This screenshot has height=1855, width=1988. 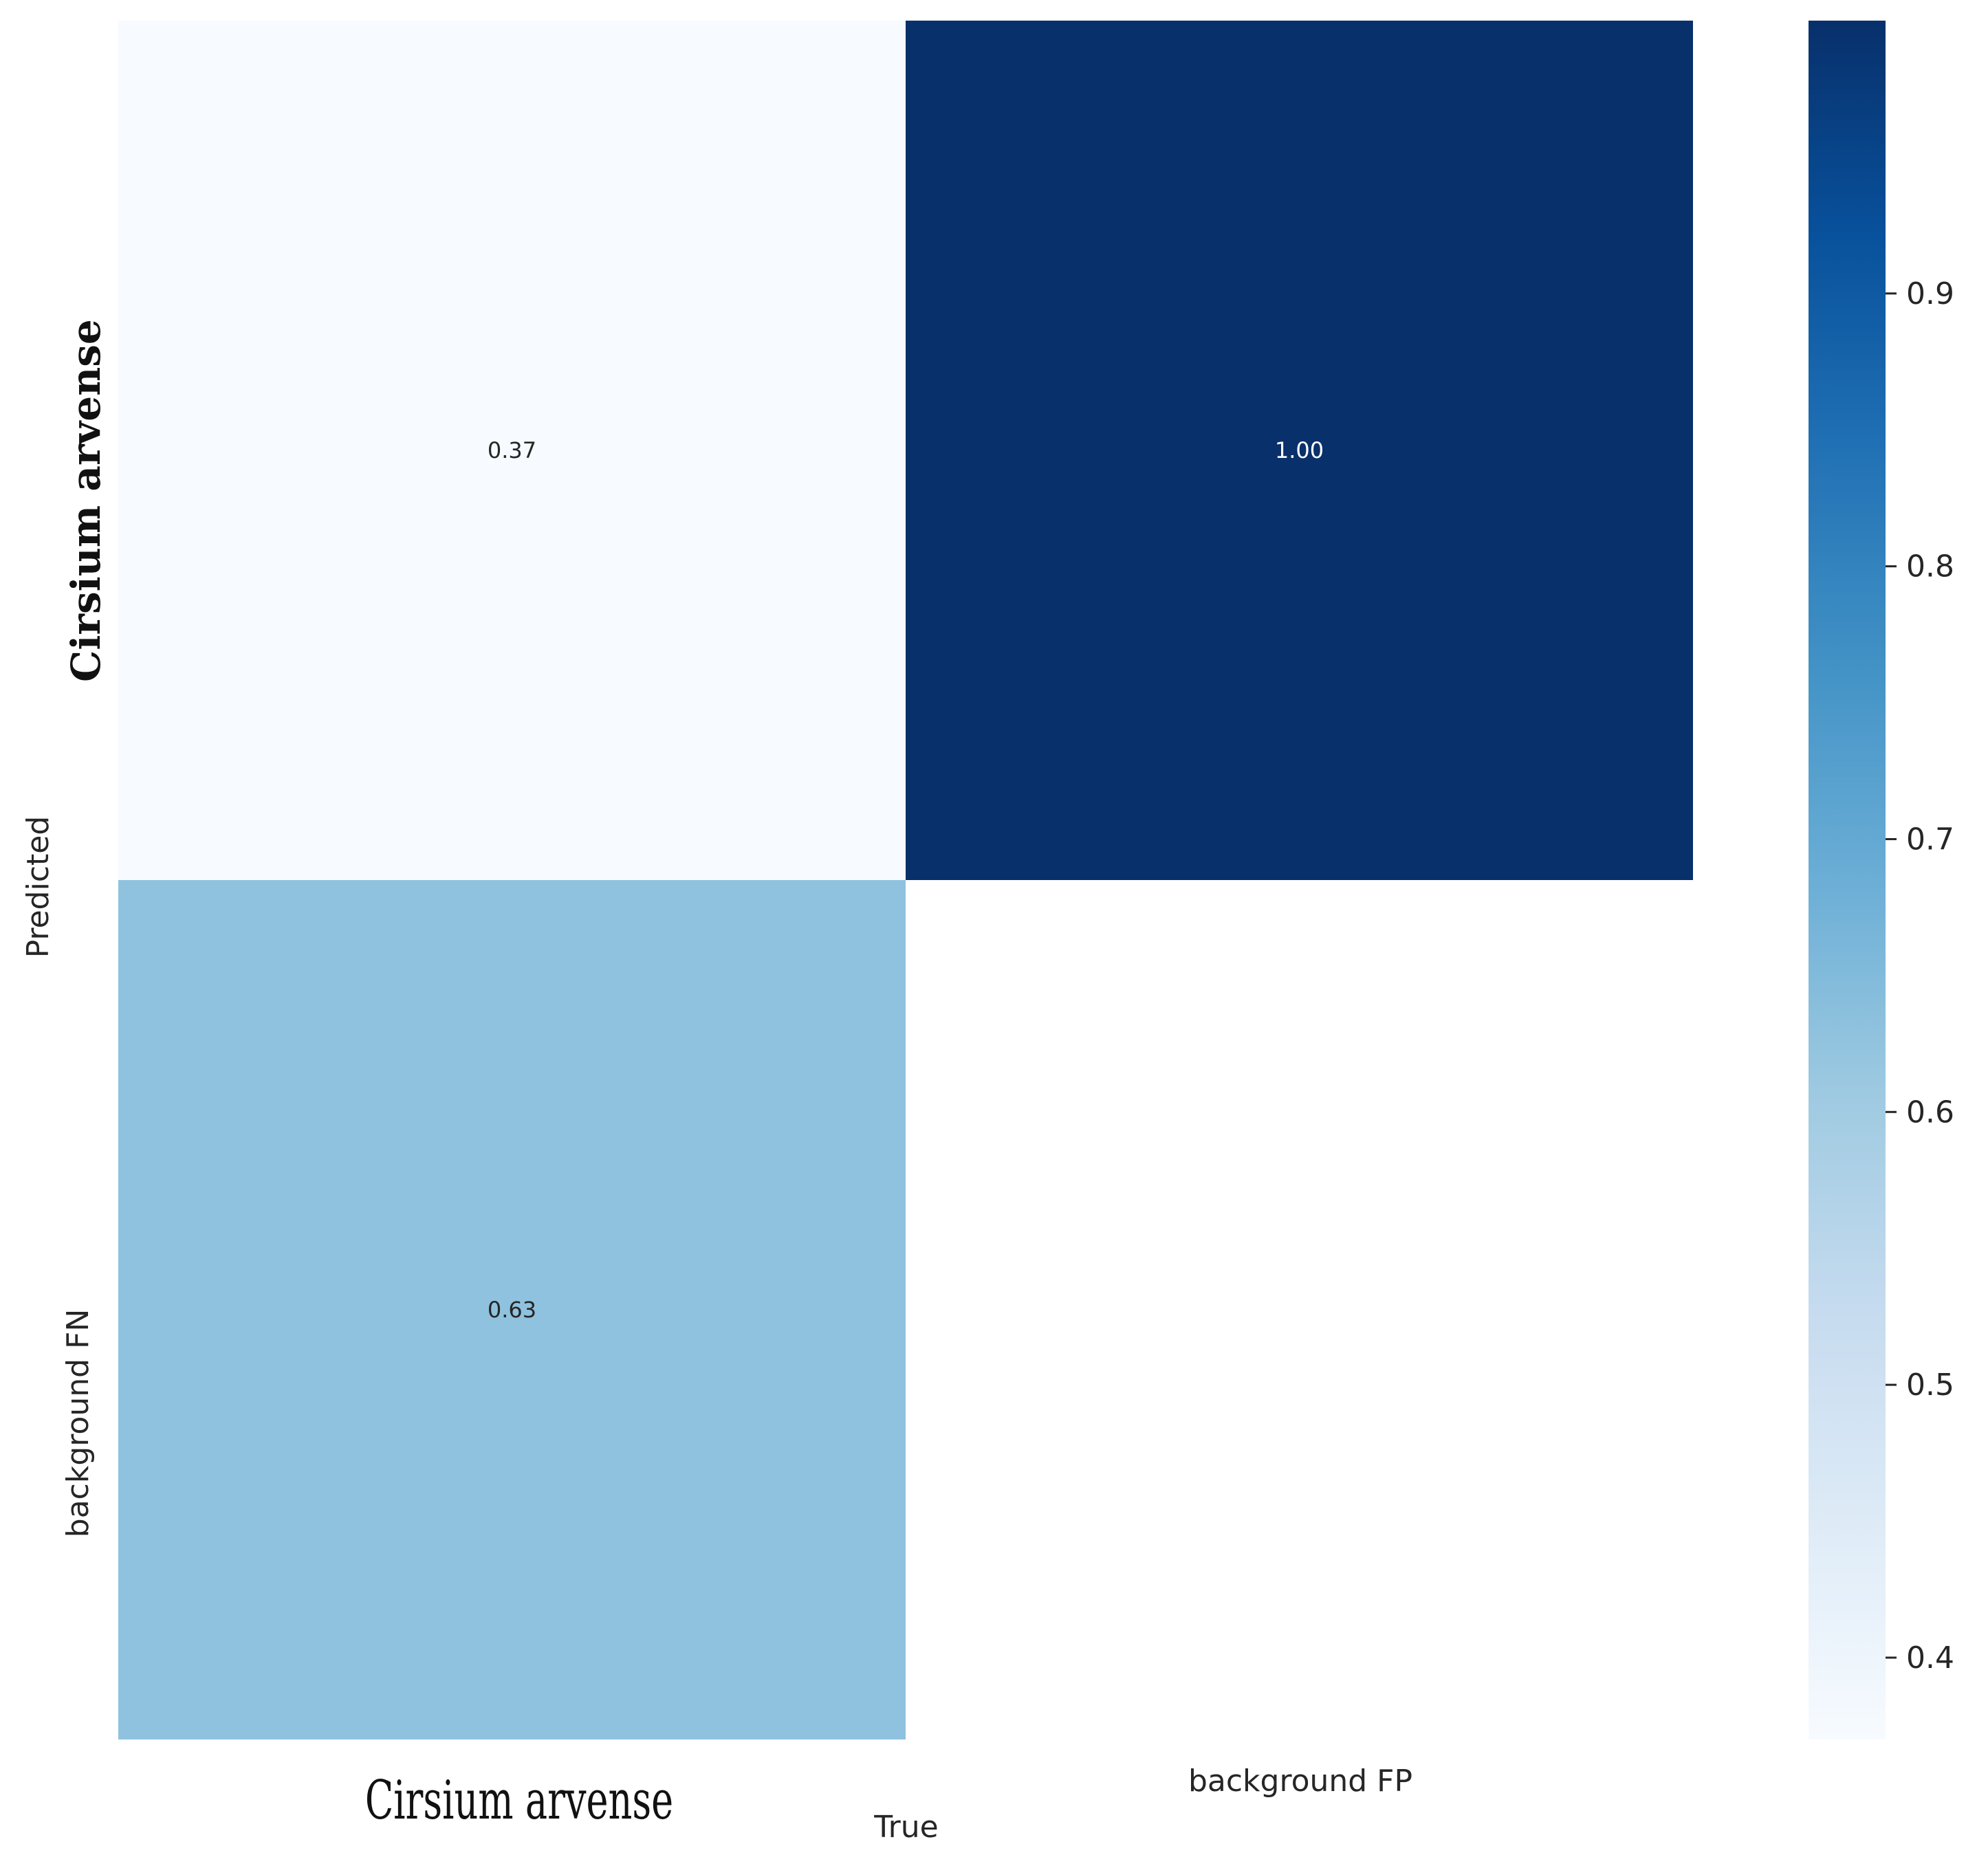 I want to click on colorbar-tick-label: 0.7, so click(x=1930, y=839).